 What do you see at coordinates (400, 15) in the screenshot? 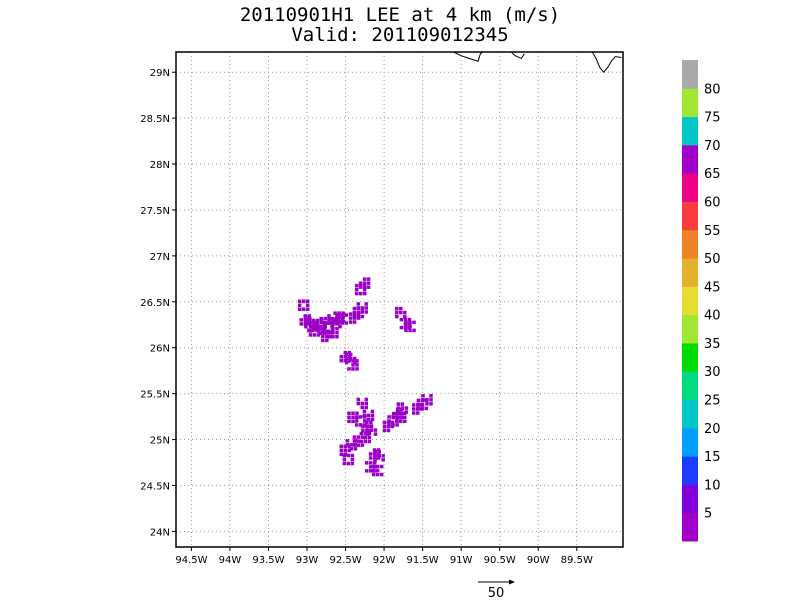
I see `map-title: 20110901H1 LEE at 4 km (m/s)` at bounding box center [400, 15].